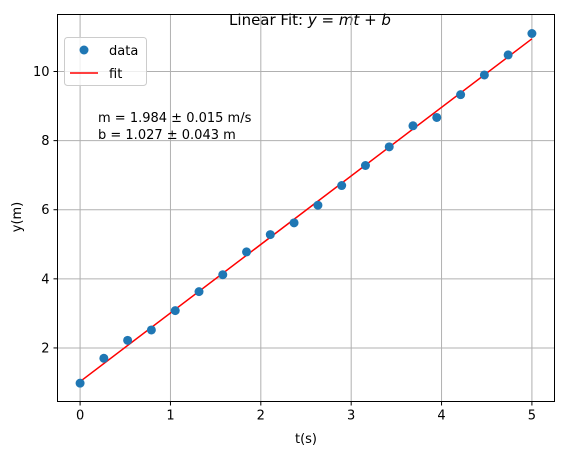  Describe the element at coordinates (45, 348) in the screenshot. I see `y-tick-label: 2` at that location.